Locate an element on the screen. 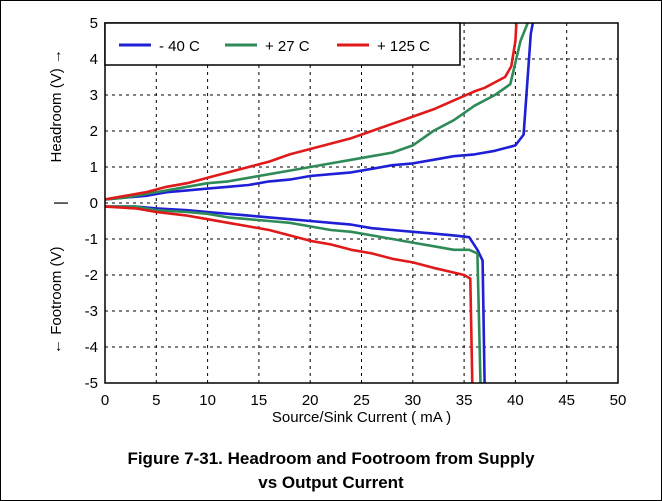  x-tick-label: 15 is located at coordinates (259, 400).